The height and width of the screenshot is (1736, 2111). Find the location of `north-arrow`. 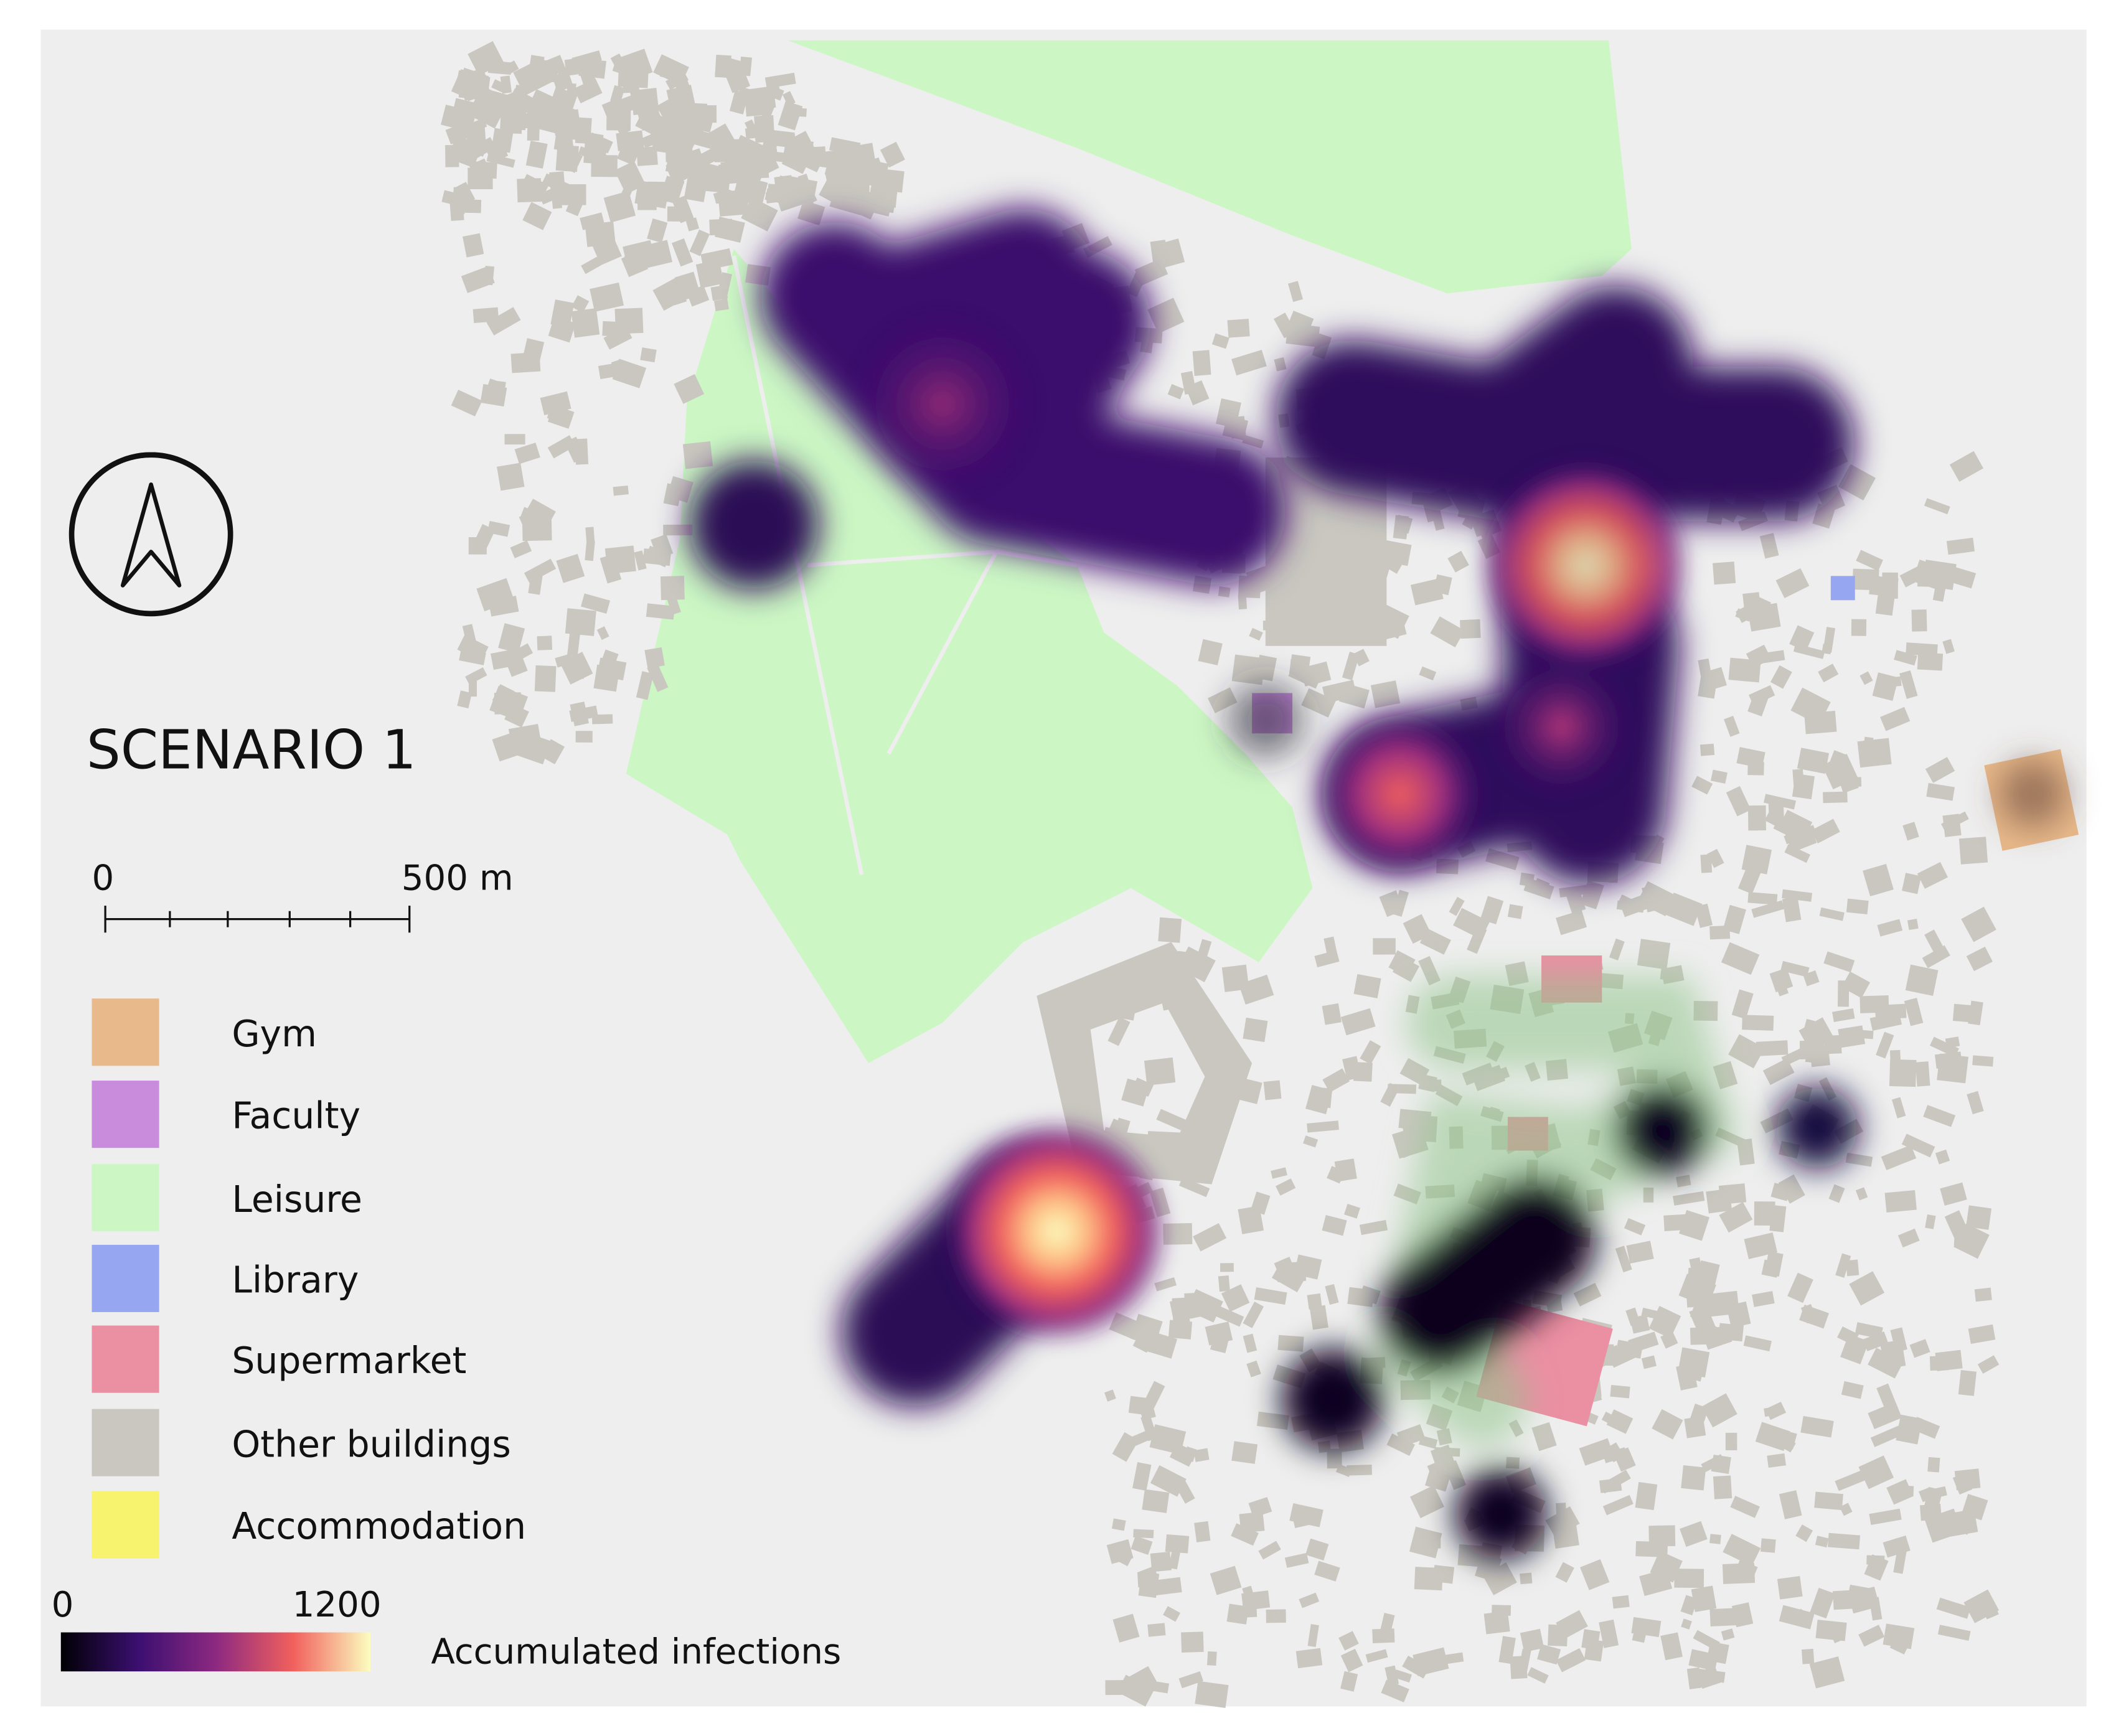

north-arrow is located at coordinates (150, 534).